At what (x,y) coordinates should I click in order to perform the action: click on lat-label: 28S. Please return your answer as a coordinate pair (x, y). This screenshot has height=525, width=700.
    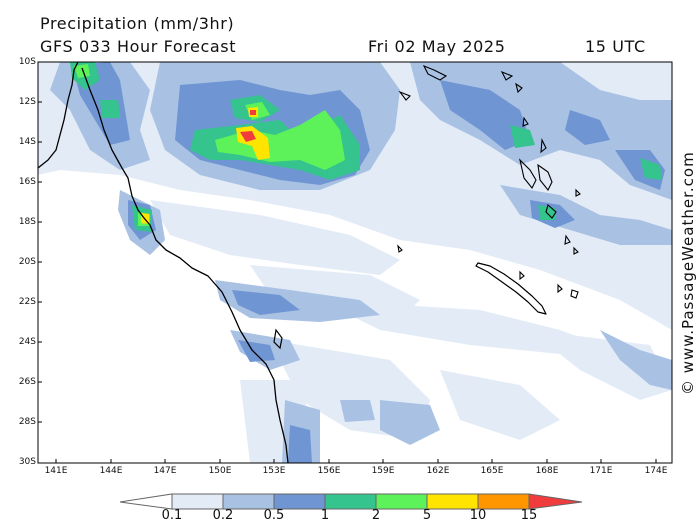
    Looking at the image, I should click on (27, 422).